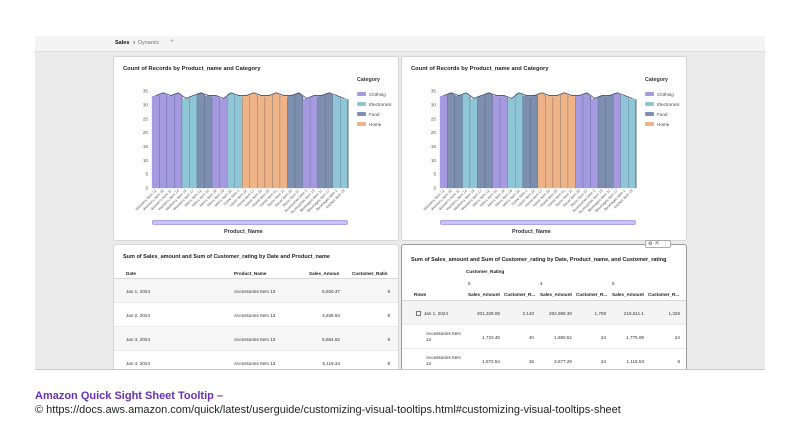 Image resolution: width=800 pixels, height=448 pixels. What do you see at coordinates (134, 43) in the screenshot?
I see `chevron-down-icon: ∨` at bounding box center [134, 43].